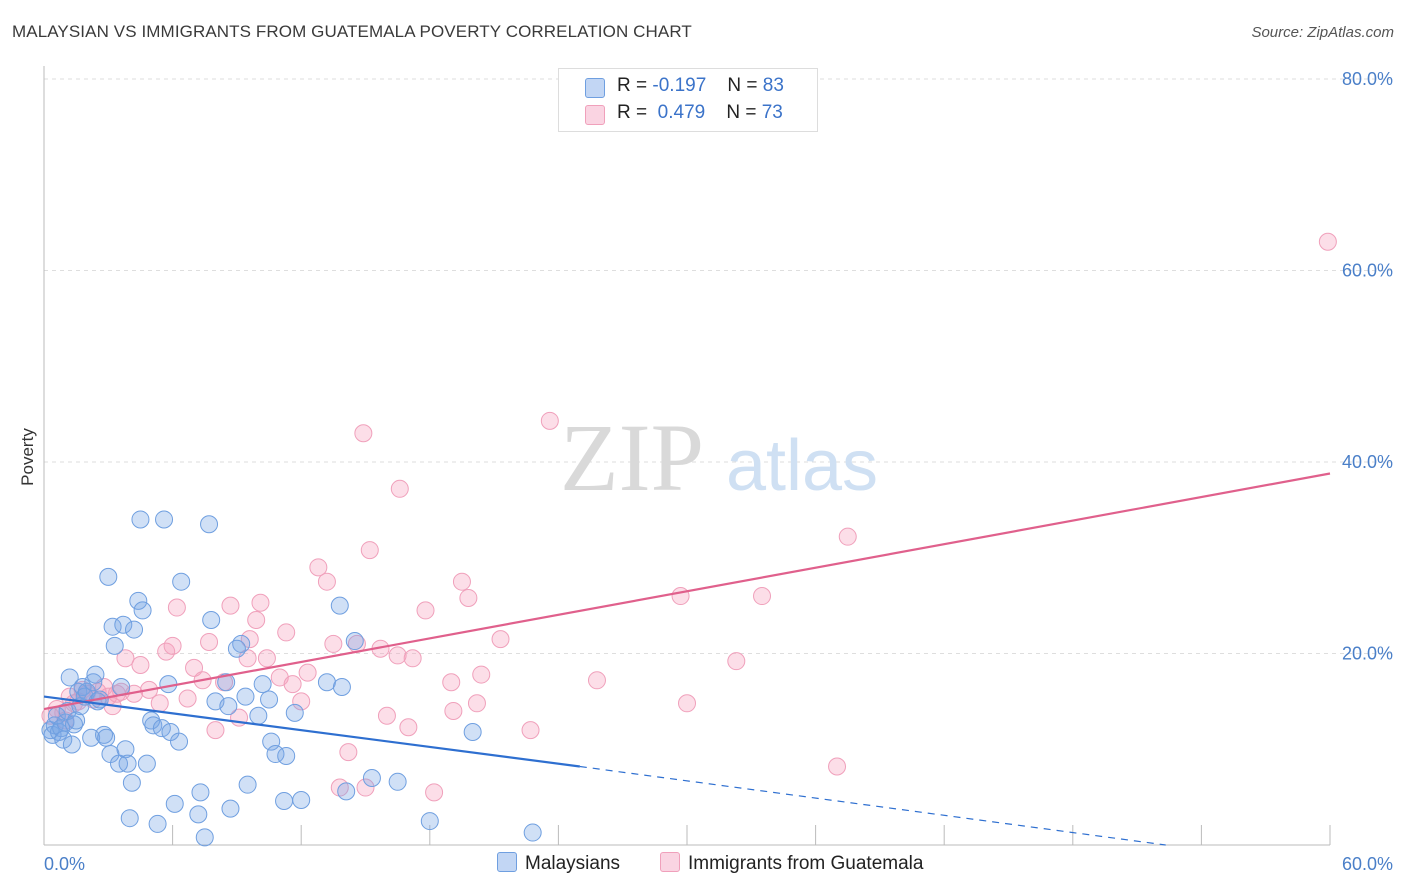  Describe the element at coordinates (772, 112) in the screenshot. I see `legend-n-value: 73` at that location.